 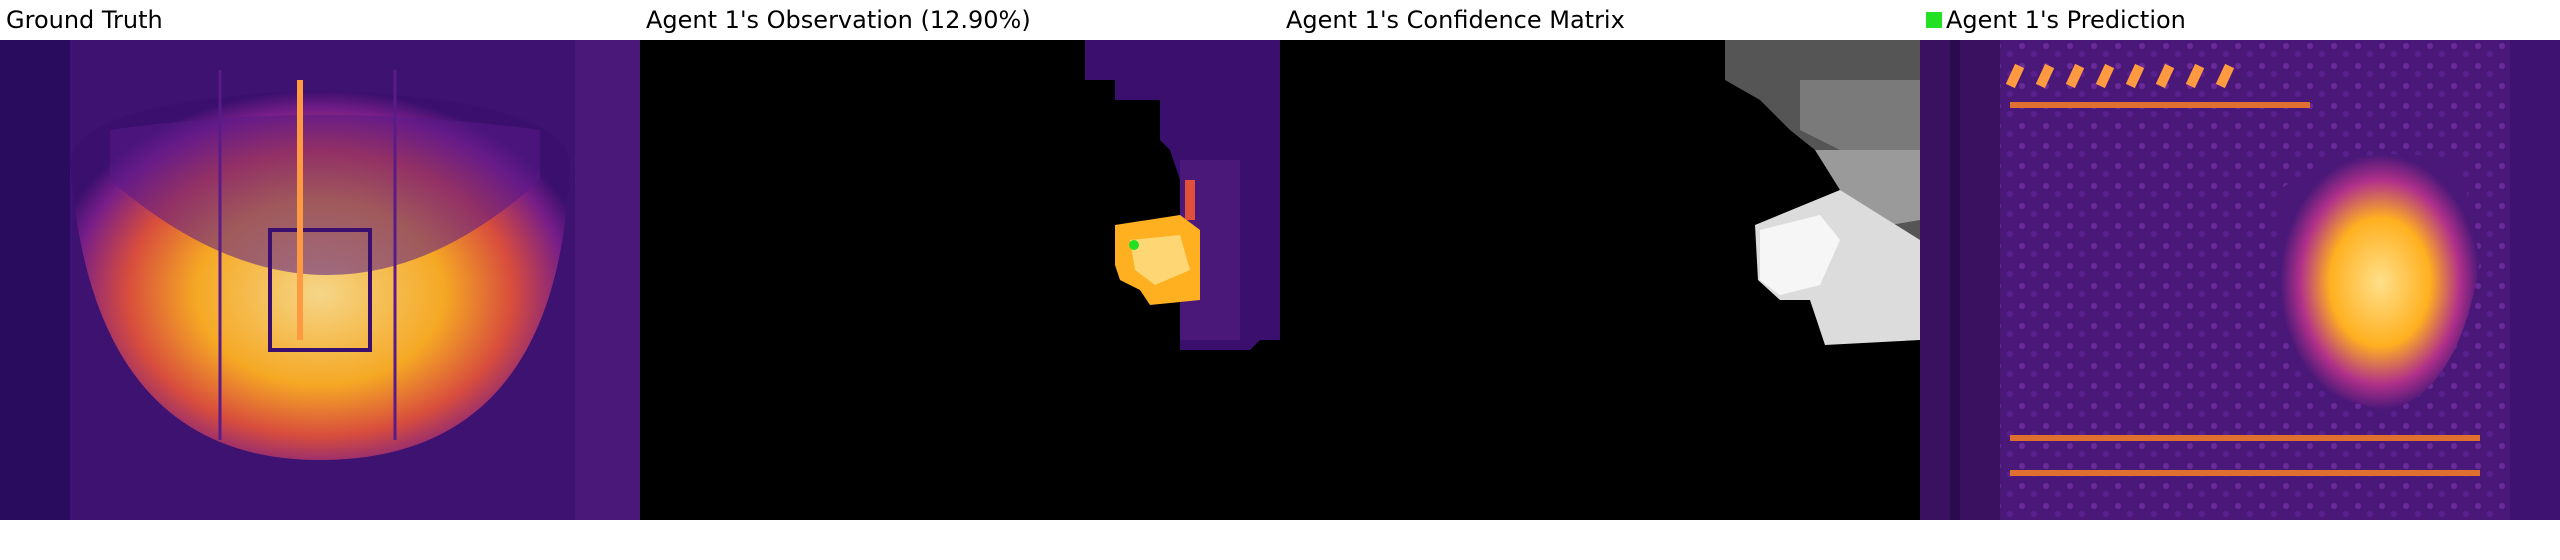 What do you see at coordinates (2066, 20) in the screenshot?
I see `prediction-title-text: Agent 1's Prediction` at bounding box center [2066, 20].